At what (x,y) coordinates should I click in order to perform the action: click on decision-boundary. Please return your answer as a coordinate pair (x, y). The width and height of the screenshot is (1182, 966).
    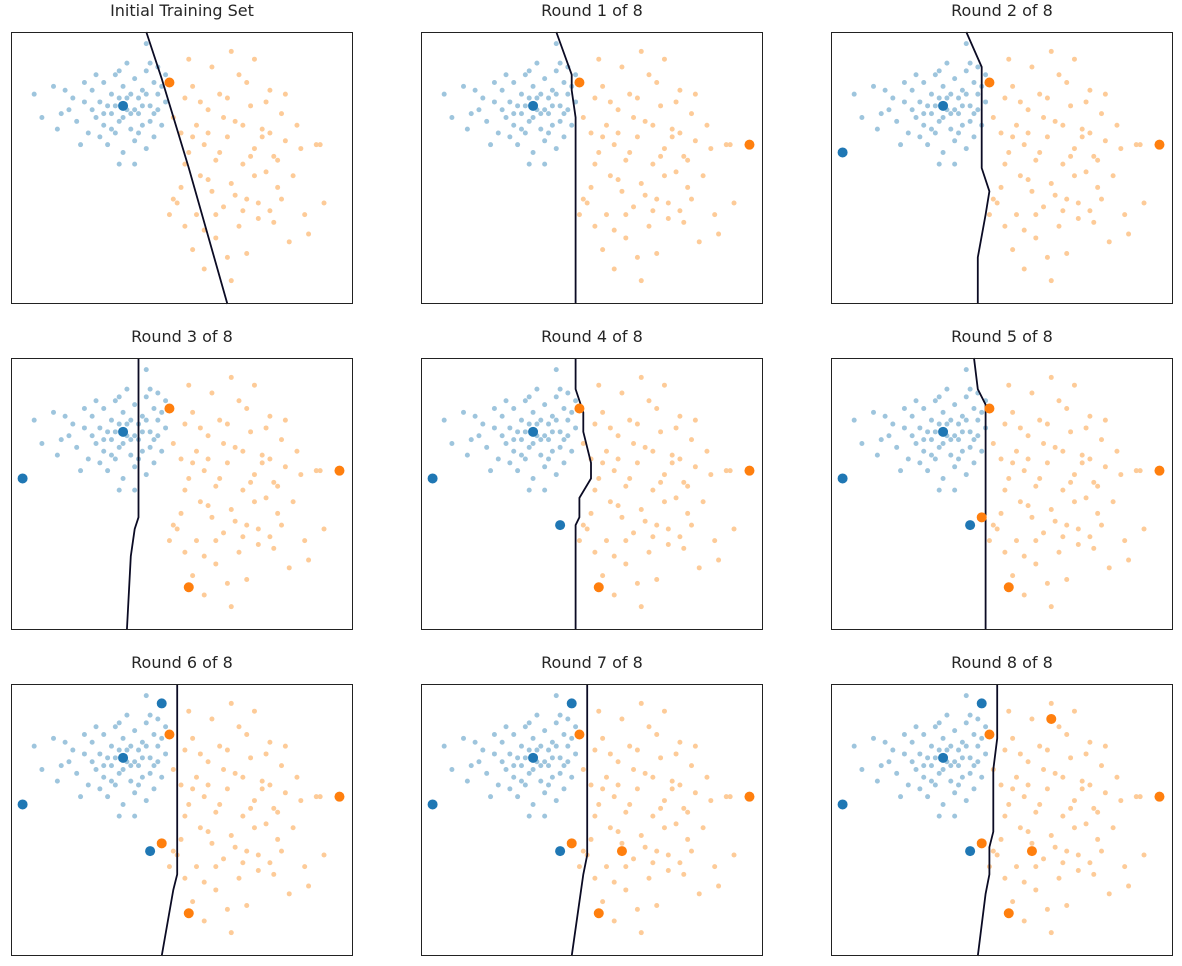
    Looking at the image, I should click on (566, 167).